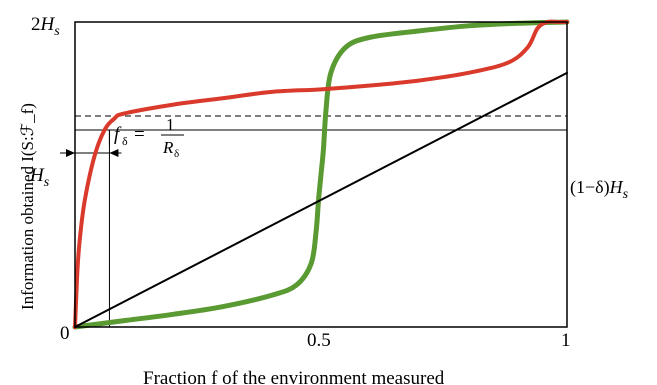  What do you see at coordinates (176, 154) in the screenshot?
I see `f-delta-den-sub: δ` at bounding box center [176, 154].